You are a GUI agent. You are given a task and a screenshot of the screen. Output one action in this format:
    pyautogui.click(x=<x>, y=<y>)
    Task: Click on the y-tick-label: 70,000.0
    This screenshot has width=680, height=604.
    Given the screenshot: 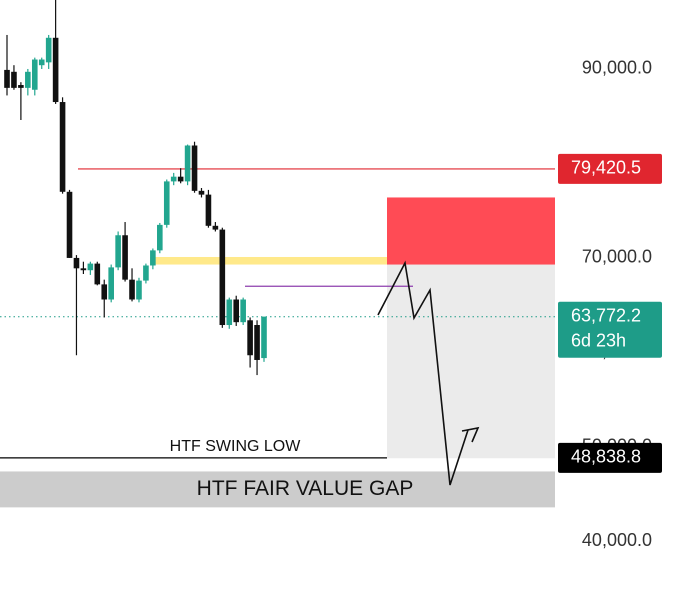 What is the action you would take?
    pyautogui.click(x=617, y=257)
    